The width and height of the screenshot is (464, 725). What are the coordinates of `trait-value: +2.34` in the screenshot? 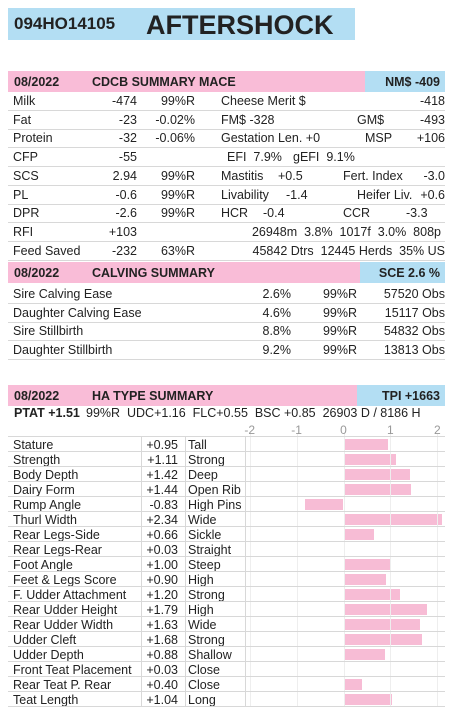 It's located at (162, 520).